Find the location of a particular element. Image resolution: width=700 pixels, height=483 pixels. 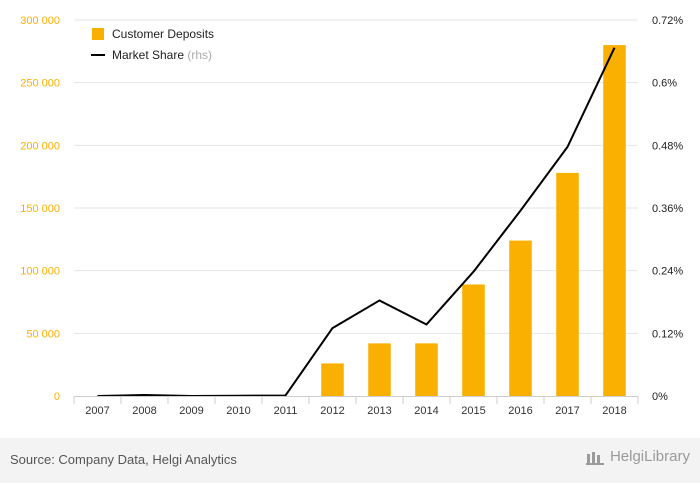

right-tick-label: 0.6% is located at coordinates (664, 84).